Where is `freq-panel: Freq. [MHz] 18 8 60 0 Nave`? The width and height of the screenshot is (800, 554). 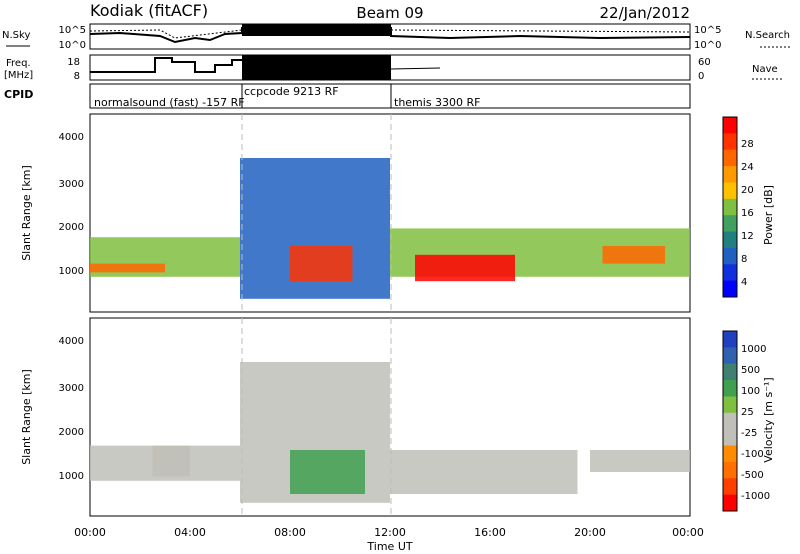 freq-panel: Freq. [MHz] 18 8 60 0 Nave is located at coordinates (393, 68).